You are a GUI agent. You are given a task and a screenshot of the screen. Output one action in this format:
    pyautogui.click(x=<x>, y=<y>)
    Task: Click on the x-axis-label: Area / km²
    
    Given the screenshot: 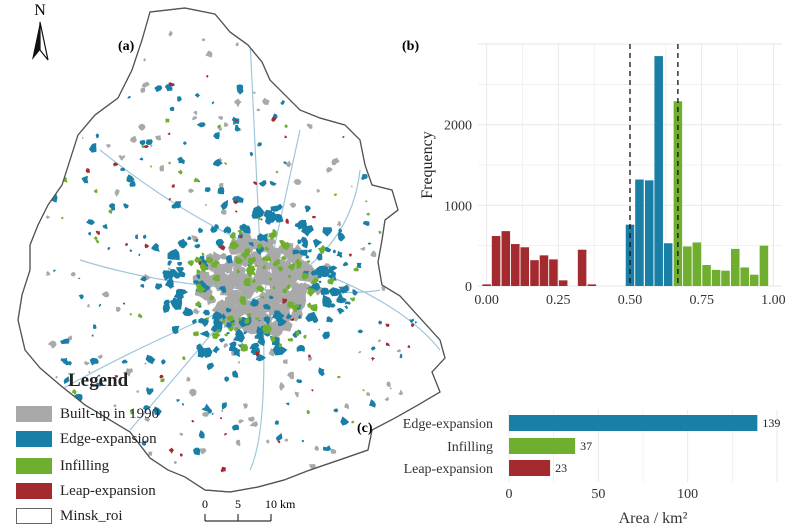 What is the action you would take?
    pyautogui.click(x=653, y=518)
    